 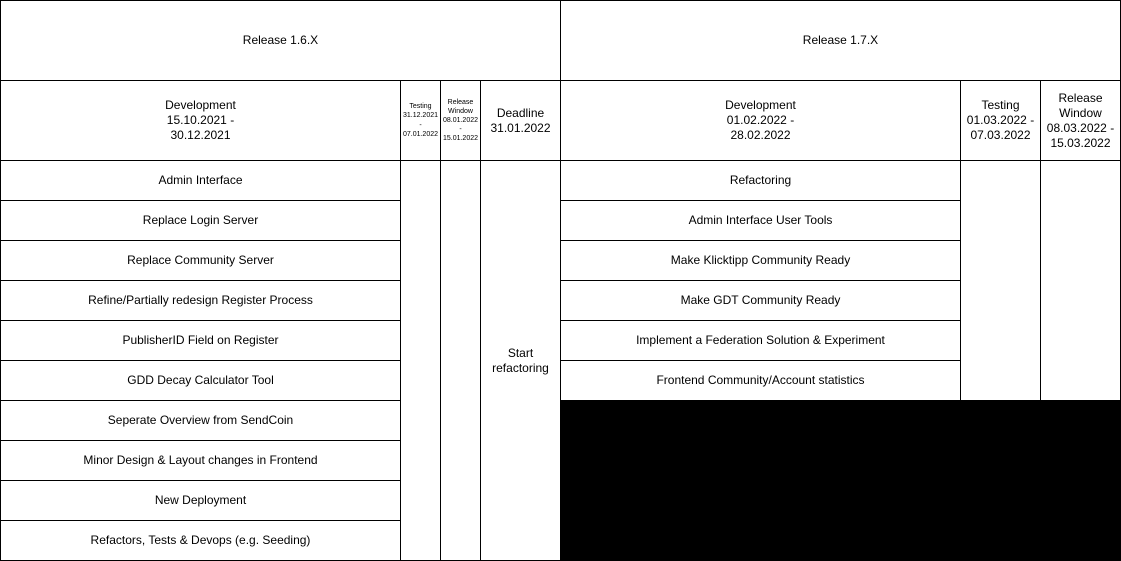 What do you see at coordinates (200, 540) in the screenshot?
I see `task-row: Refactors, Tests & Devops (e.g. Seeding)` at bounding box center [200, 540].